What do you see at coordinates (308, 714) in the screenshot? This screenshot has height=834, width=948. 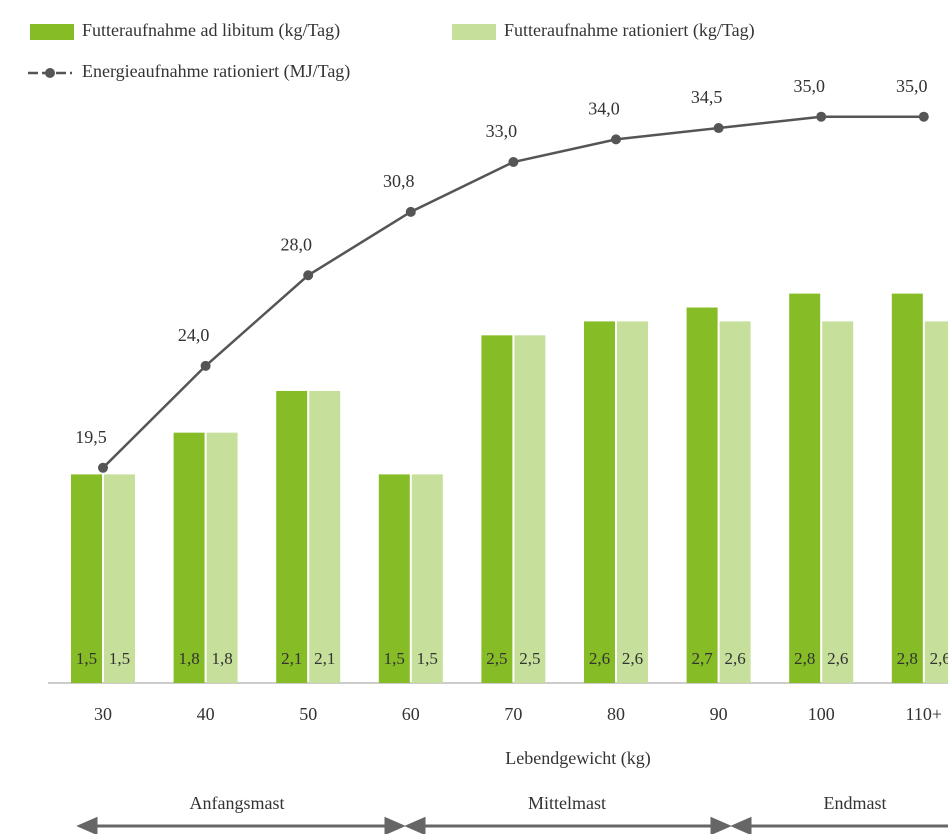 I see `x-tick-label: 50` at bounding box center [308, 714].